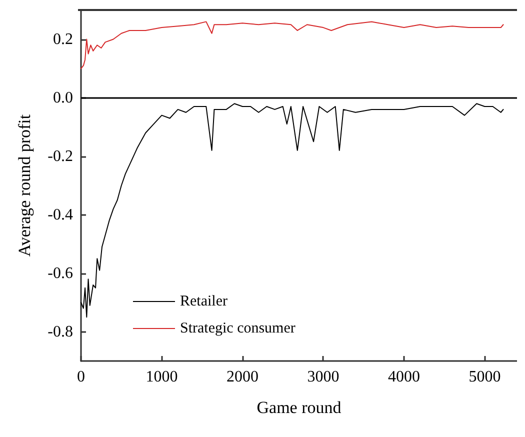 The height and width of the screenshot is (437, 525). What do you see at coordinates (63, 39) in the screenshot?
I see `y-tick-label: 0.2` at bounding box center [63, 39].